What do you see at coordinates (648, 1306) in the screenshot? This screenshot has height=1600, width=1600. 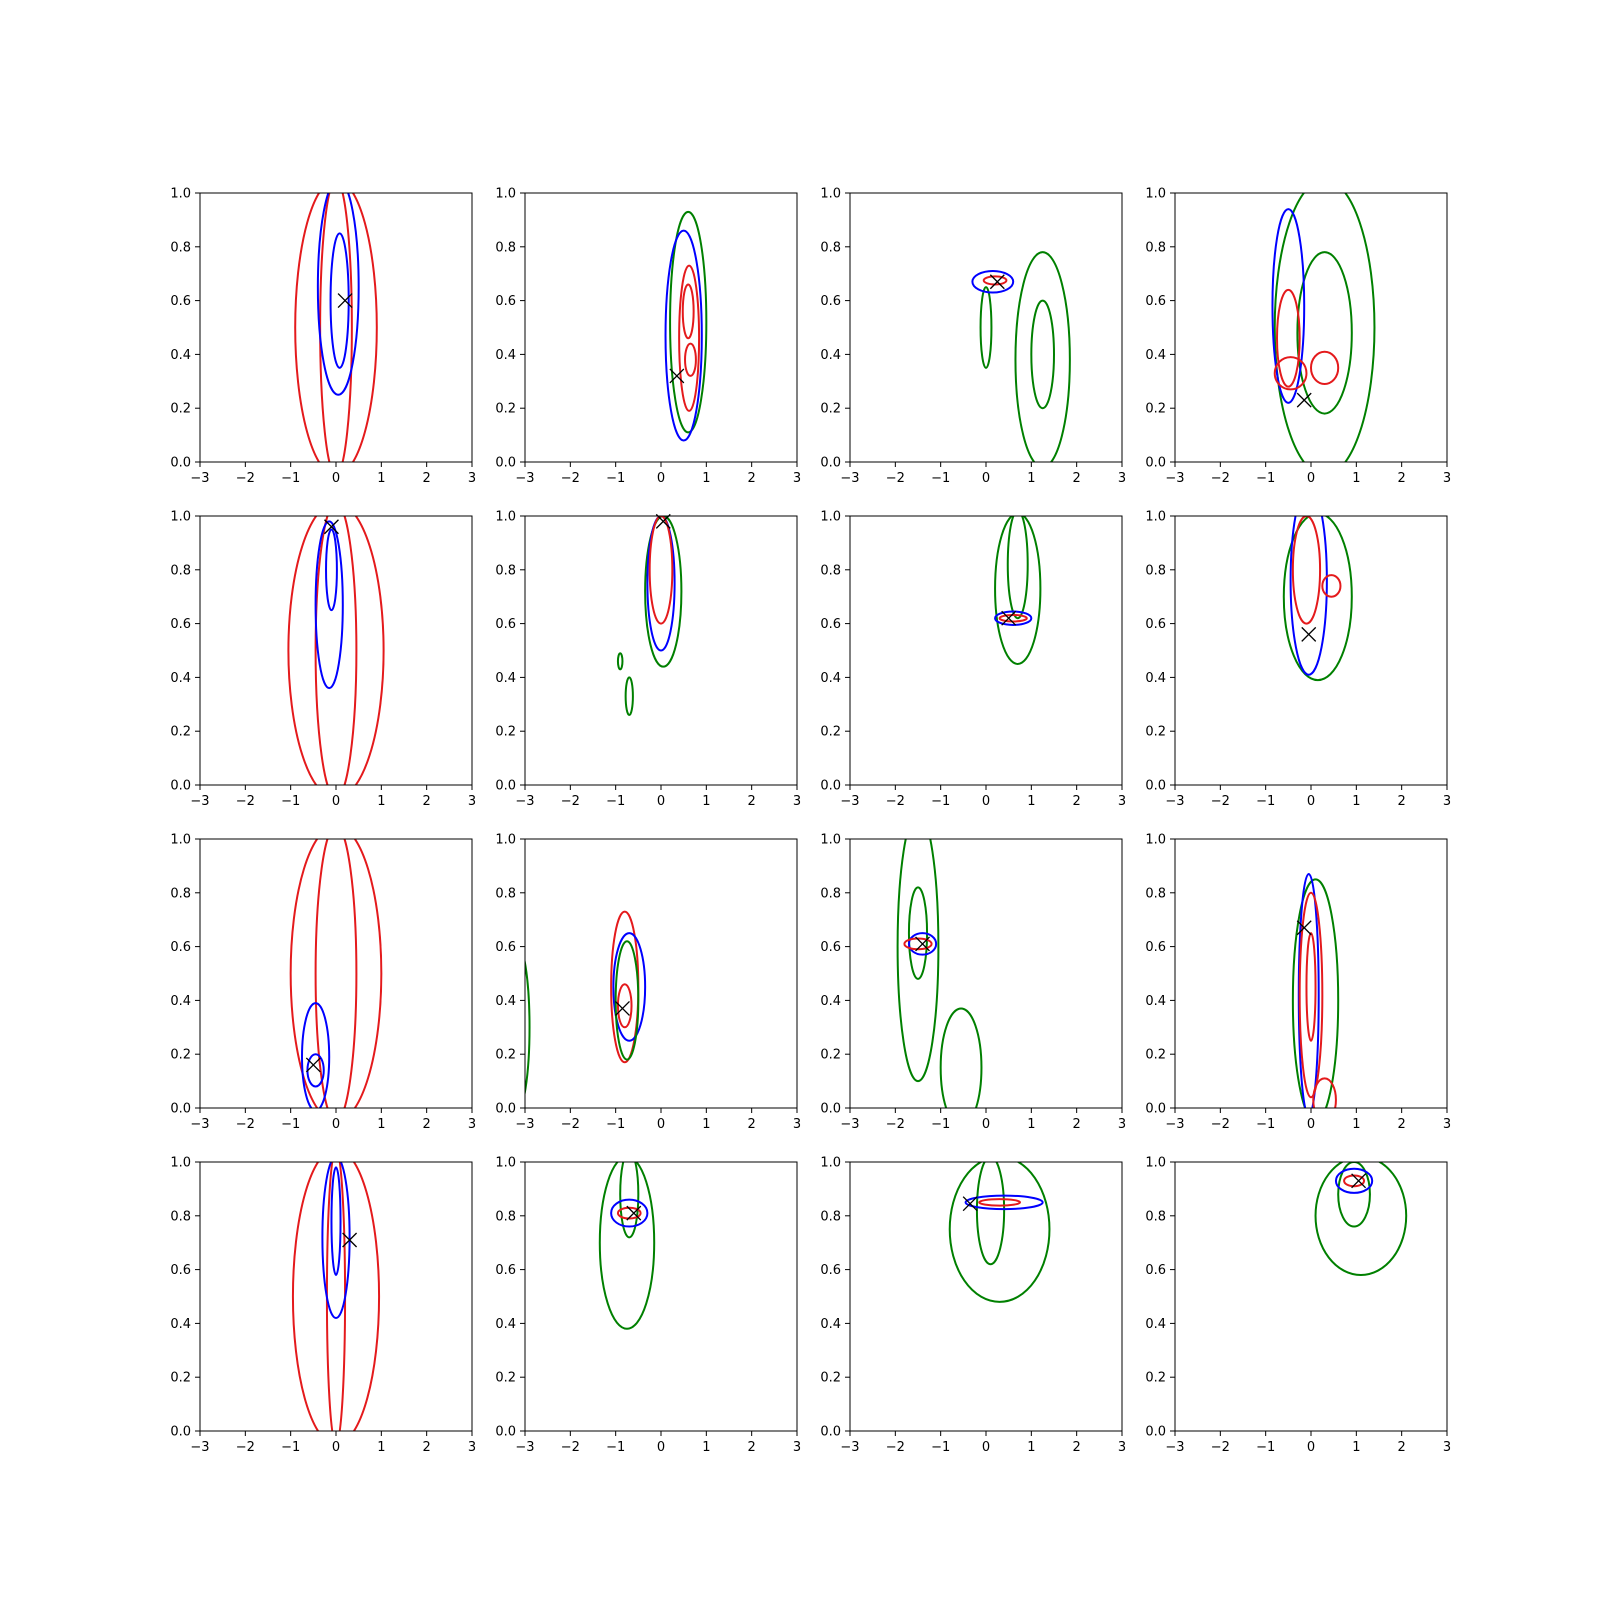 I see `panel-r4-c2: −3 −2 −1 0 1 2 3 0.0 0.2 0.4 0.6 0.8 1.0` at bounding box center [648, 1306].